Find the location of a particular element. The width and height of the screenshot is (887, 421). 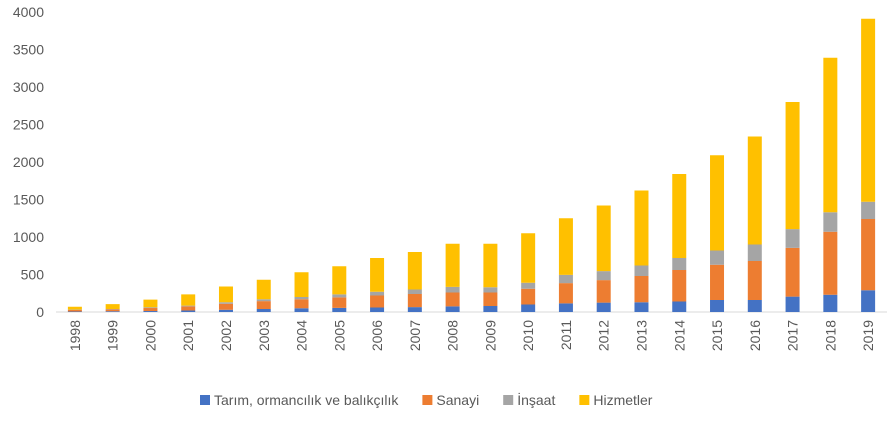

x-tick-label: 2004 is located at coordinates (302, 335).